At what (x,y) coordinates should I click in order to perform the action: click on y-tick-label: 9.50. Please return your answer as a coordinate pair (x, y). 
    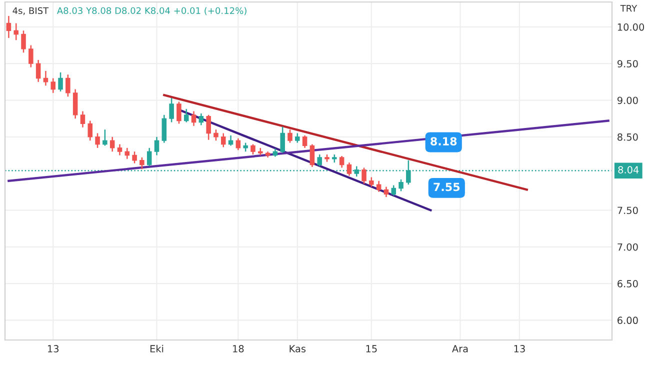
    Looking at the image, I should click on (627, 64).